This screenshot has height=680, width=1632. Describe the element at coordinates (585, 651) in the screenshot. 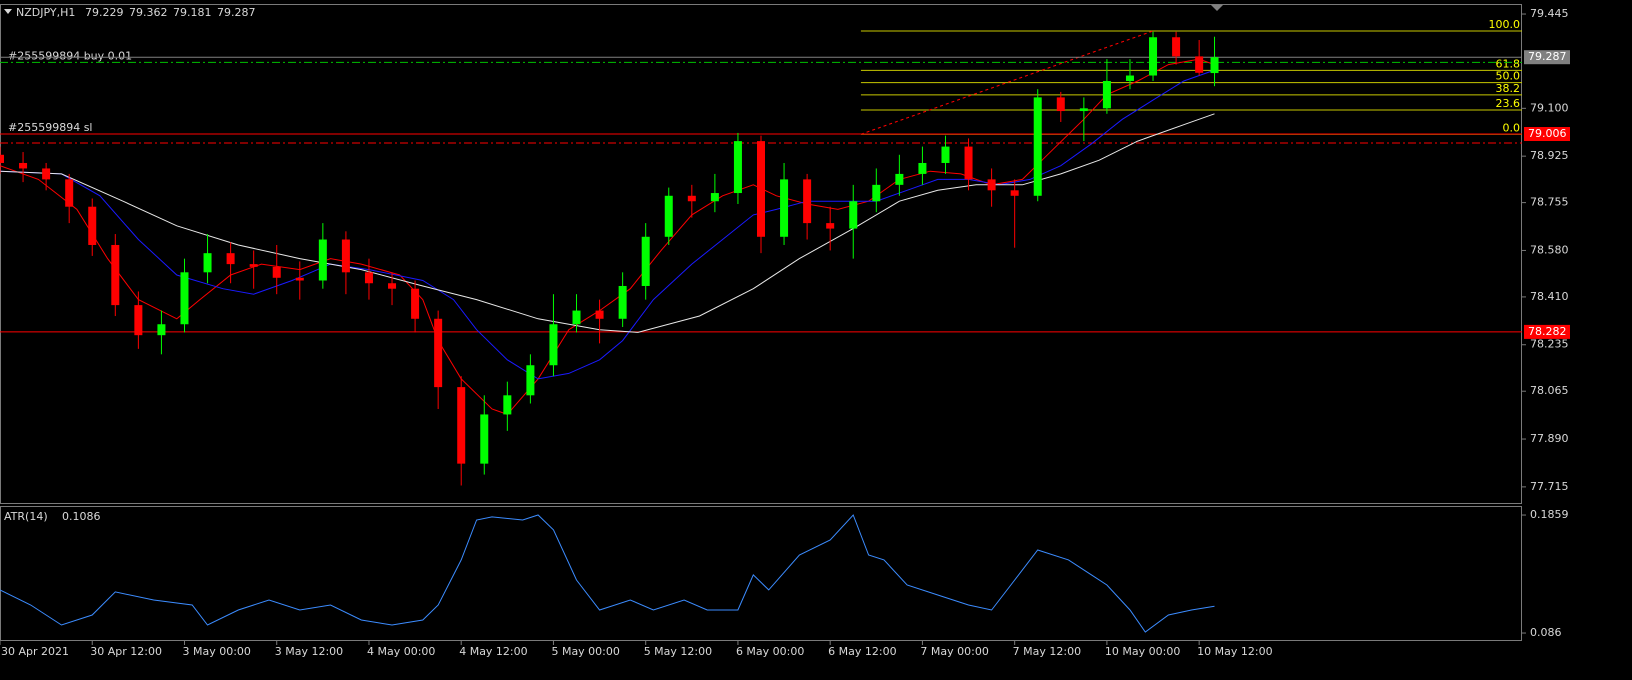

I see `x-tick-label: 5 May 00:00` at that location.